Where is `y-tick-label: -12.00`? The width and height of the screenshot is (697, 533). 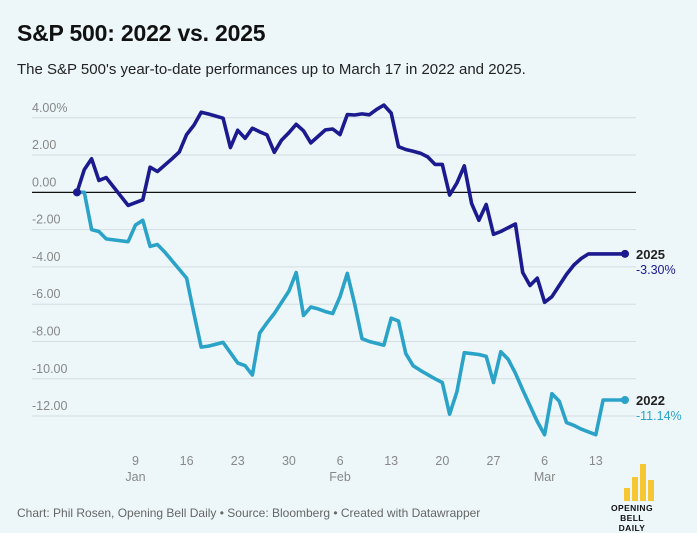
y-tick-label: -12.00 is located at coordinates (49, 406).